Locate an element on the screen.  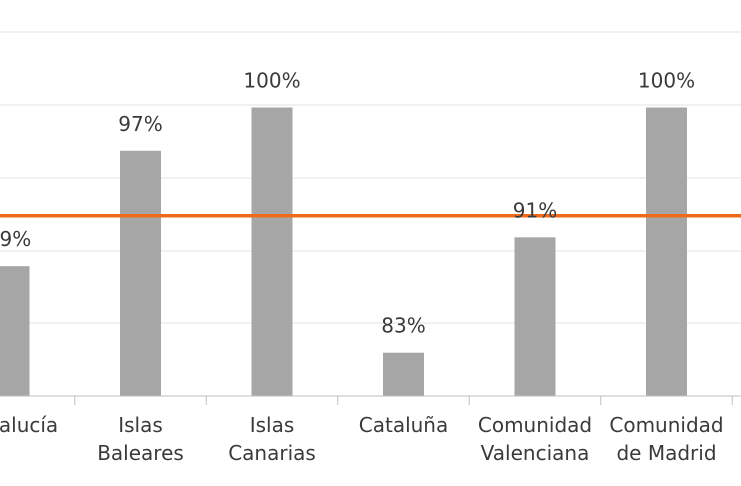
x-axis is located at coordinates (370, 400).